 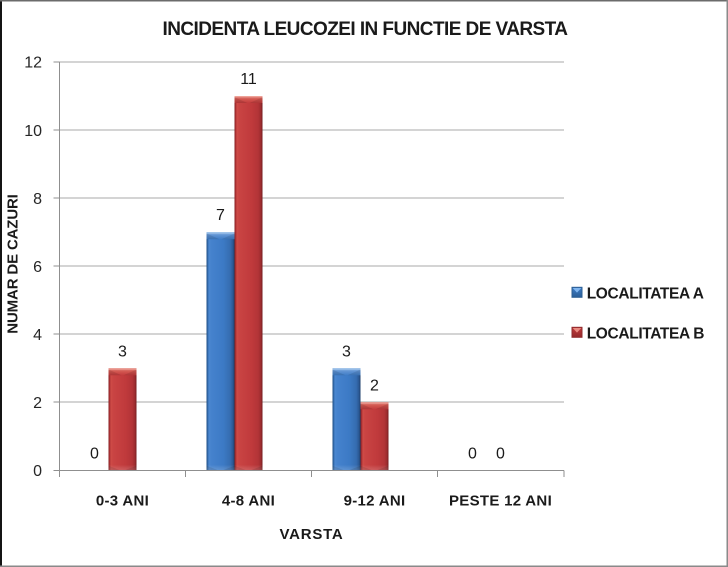 I want to click on svg-text: 10, so click(x=33, y=131).